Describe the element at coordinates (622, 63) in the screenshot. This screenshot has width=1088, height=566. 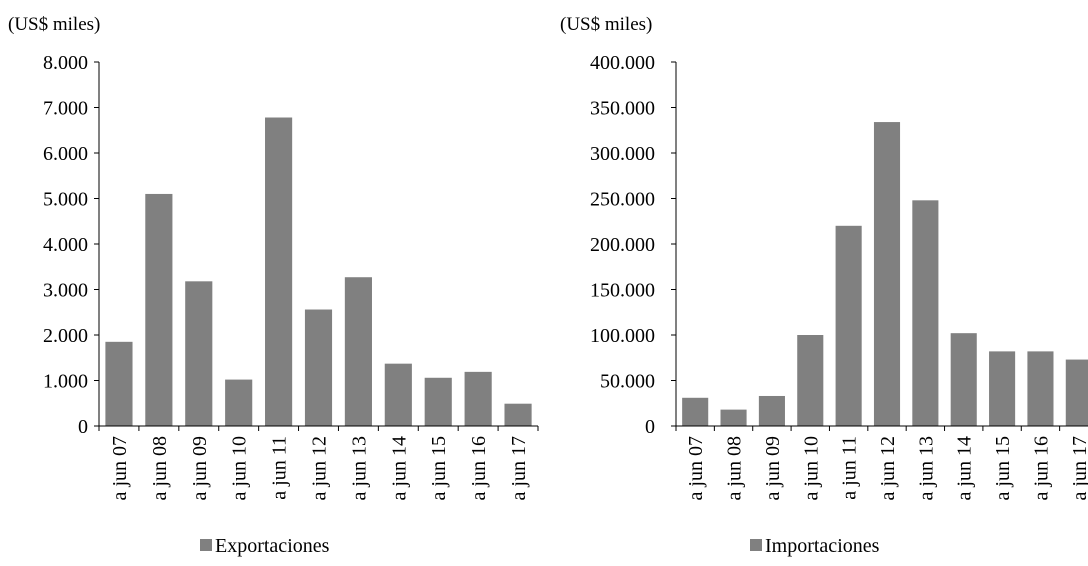
I see `y-tick-label: 400.000` at that location.